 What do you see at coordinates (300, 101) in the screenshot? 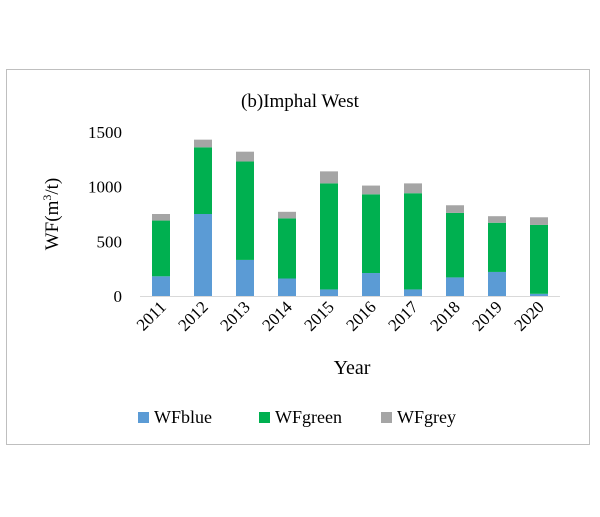
I see `chart-title: (b)Imphal West` at bounding box center [300, 101].